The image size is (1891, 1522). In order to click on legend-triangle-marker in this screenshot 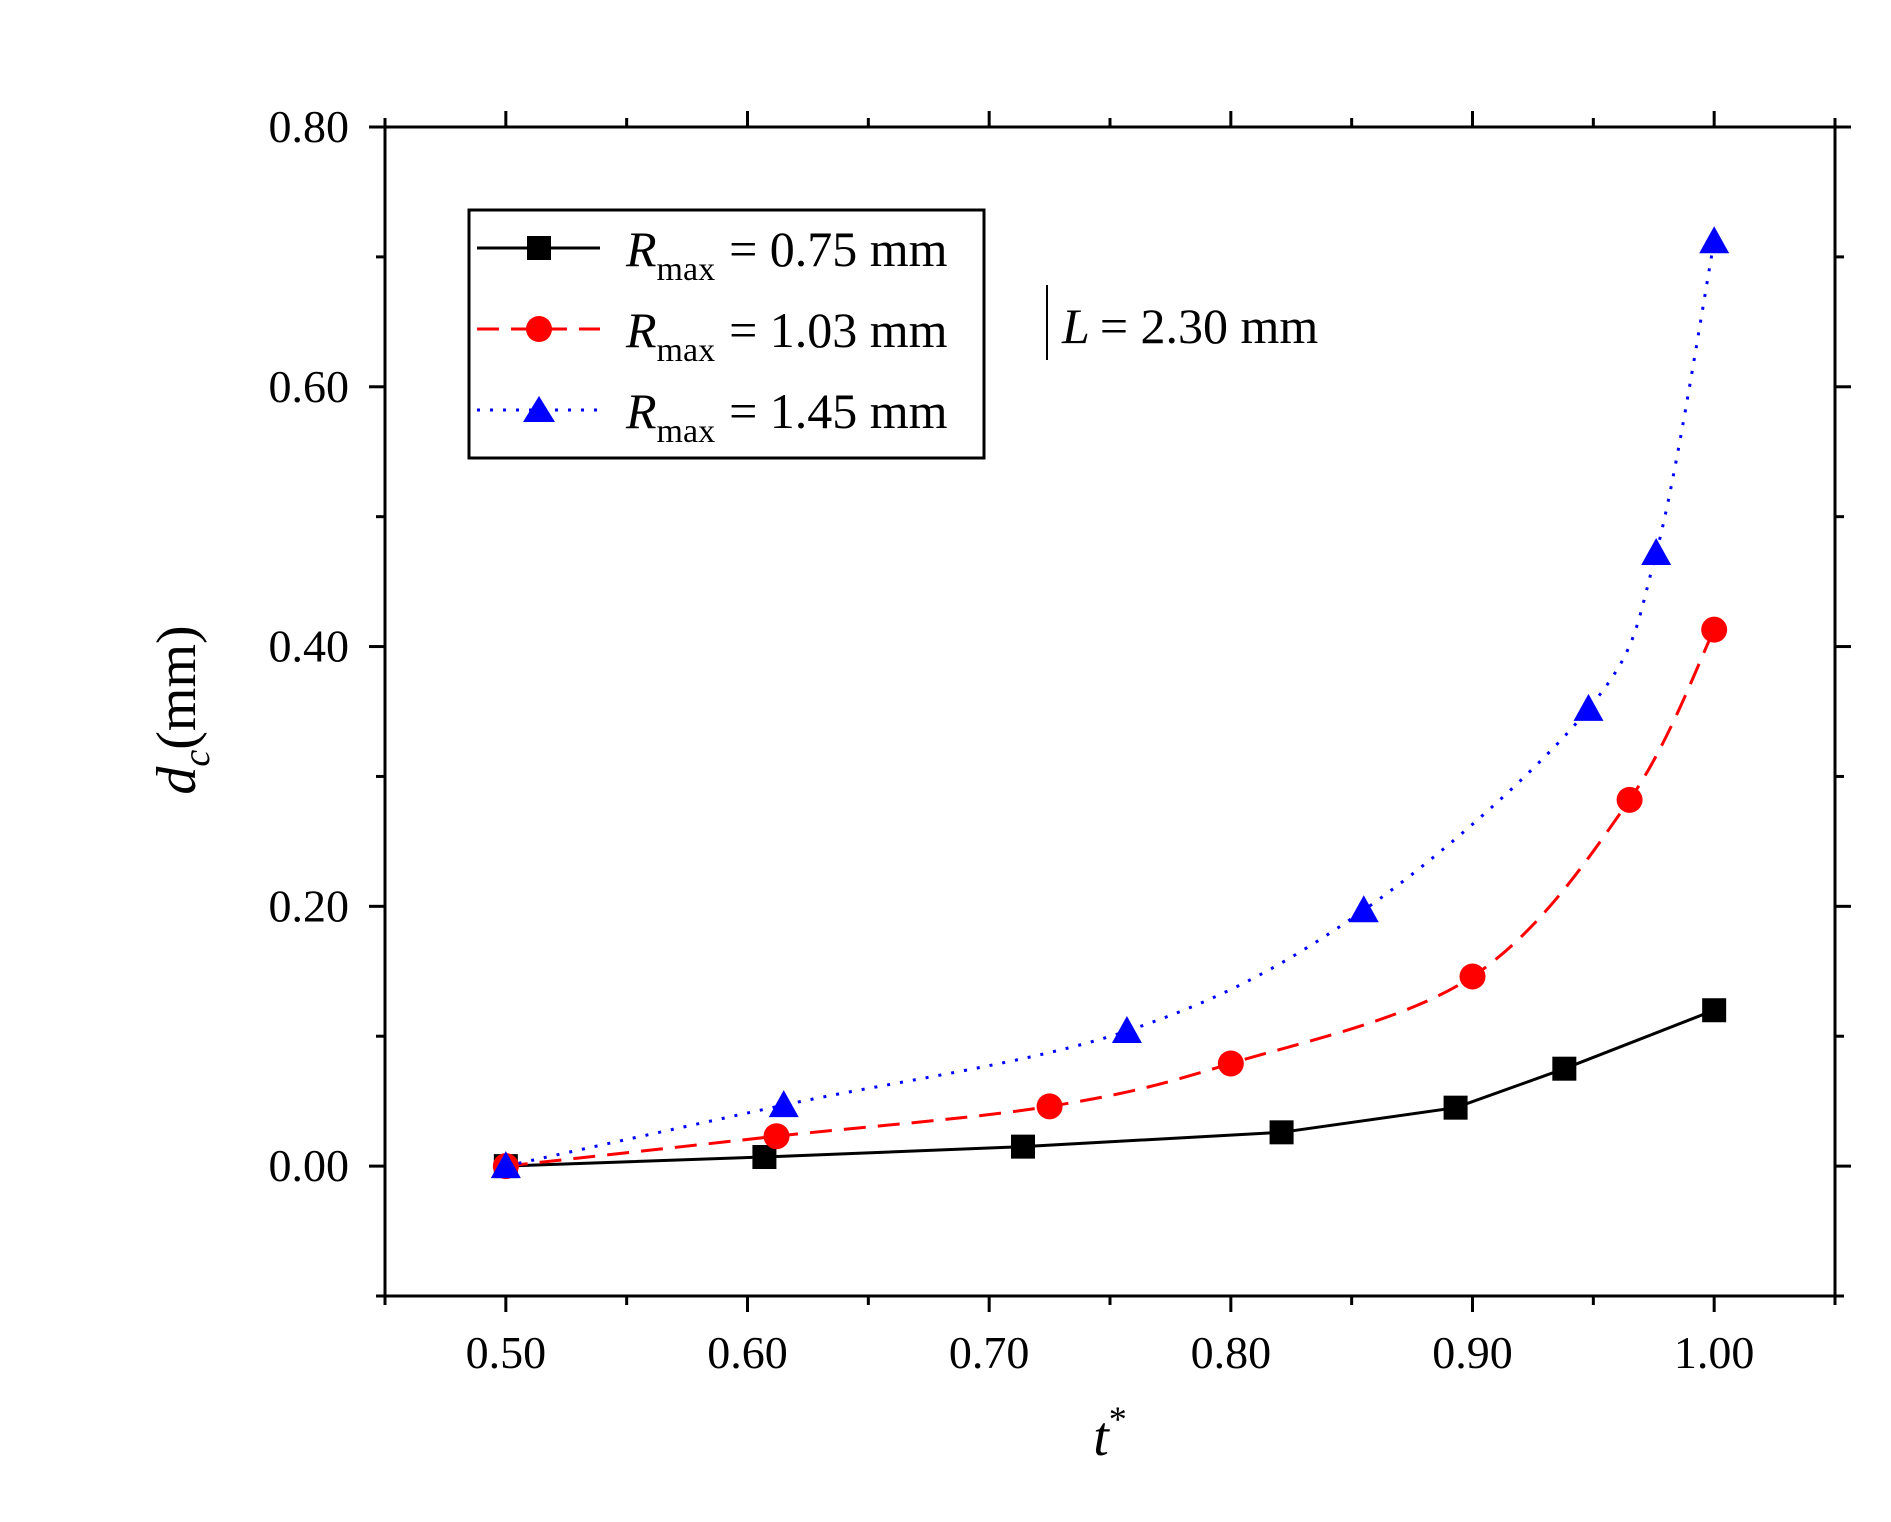, I will do `click(539, 409)`.